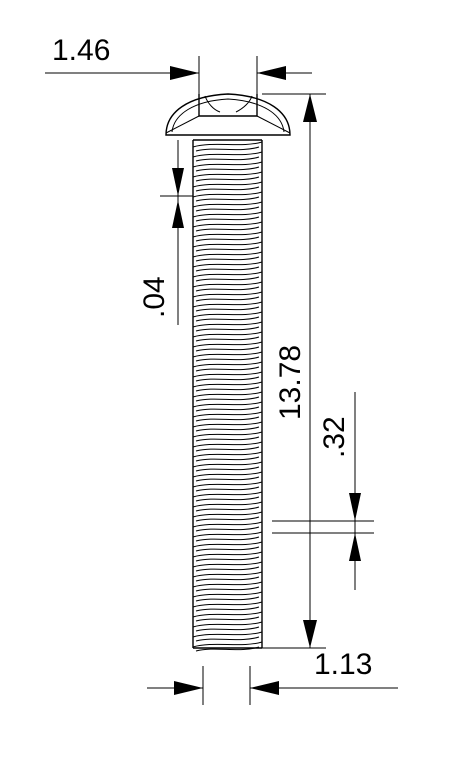  What do you see at coordinates (334, 437) in the screenshot?
I see `thread-depth-label: .32` at bounding box center [334, 437].